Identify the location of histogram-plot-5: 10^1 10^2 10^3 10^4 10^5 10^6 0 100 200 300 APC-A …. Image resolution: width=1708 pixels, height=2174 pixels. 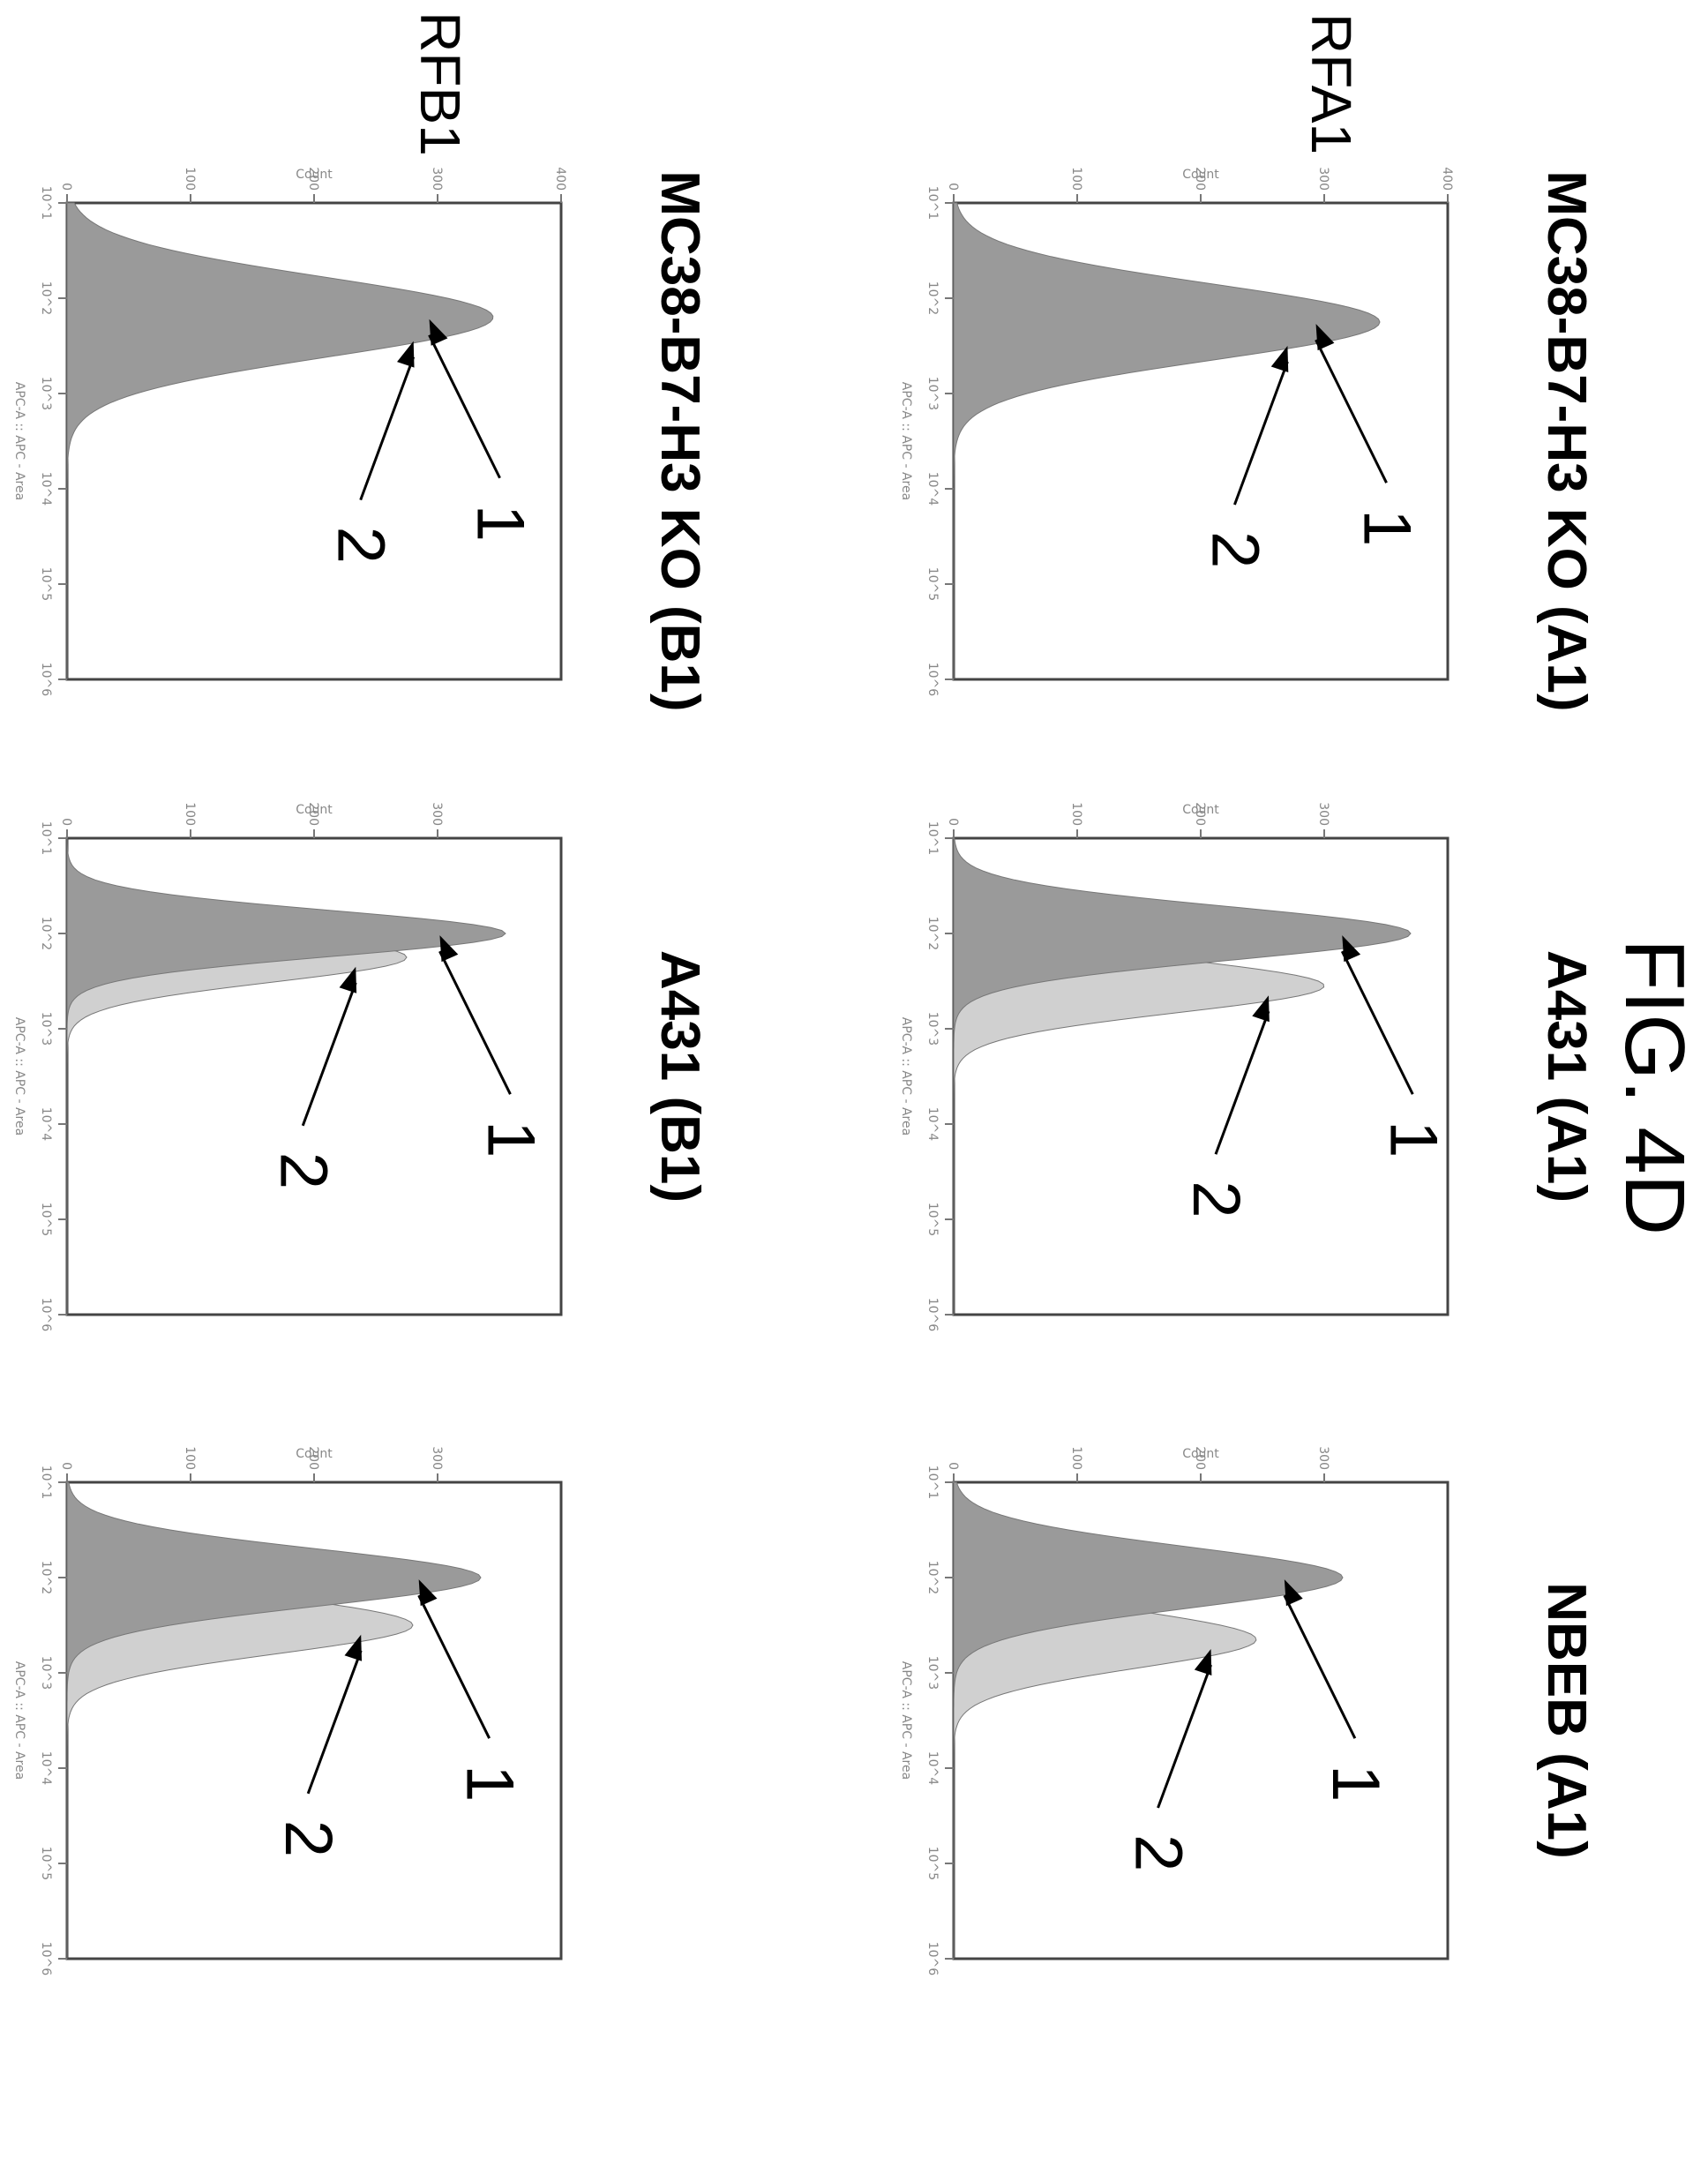
(287, 1067).